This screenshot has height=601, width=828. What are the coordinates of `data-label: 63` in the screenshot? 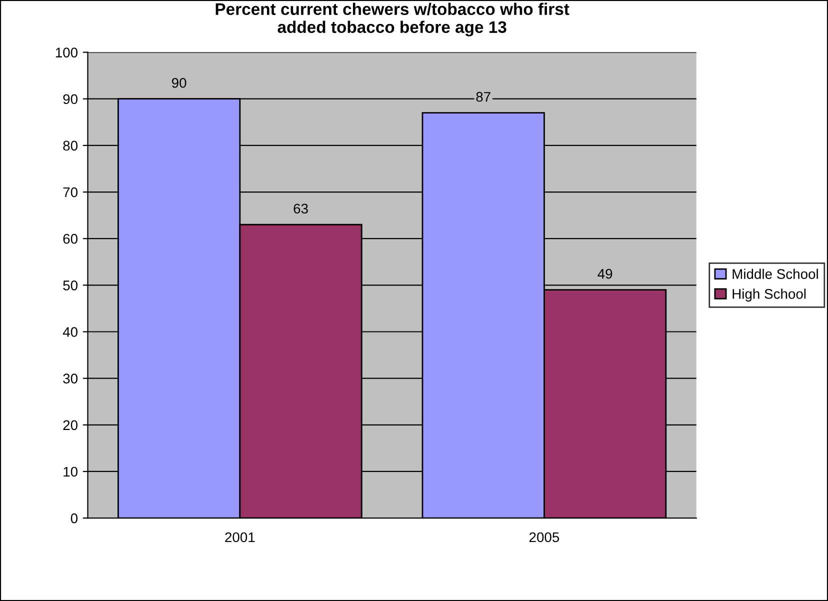 It's located at (301, 209).